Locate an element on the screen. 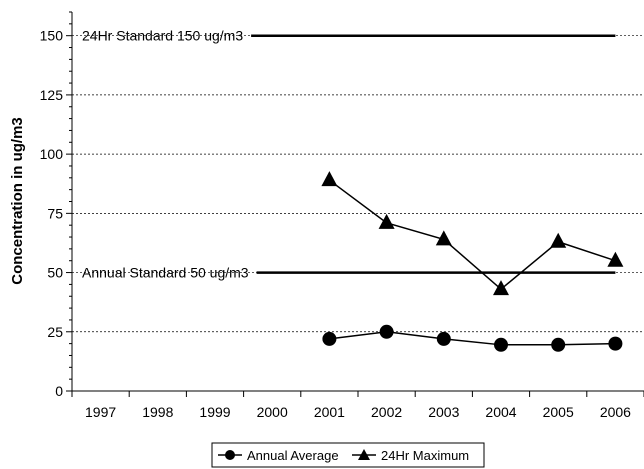 Image resolution: width=644 pixels, height=469 pixels. x-tick-label: 2000 is located at coordinates (272, 412).